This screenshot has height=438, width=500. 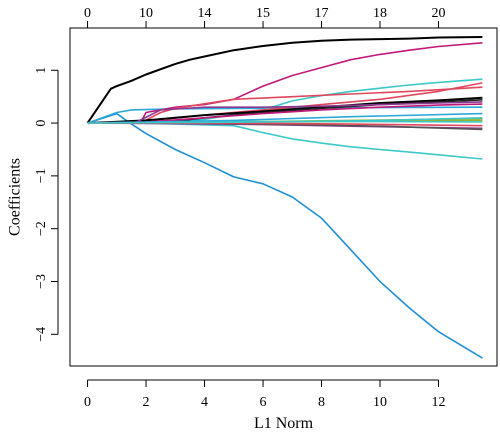 What do you see at coordinates (41, 281) in the screenshot?
I see `y-tick-label: −3` at bounding box center [41, 281].